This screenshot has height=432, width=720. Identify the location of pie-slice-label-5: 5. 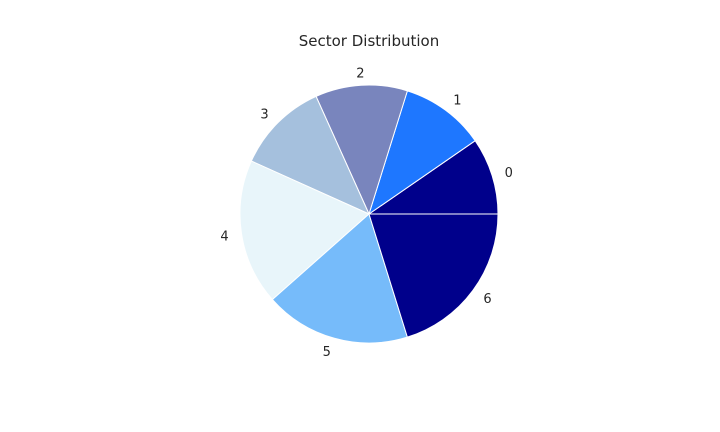
(327, 352).